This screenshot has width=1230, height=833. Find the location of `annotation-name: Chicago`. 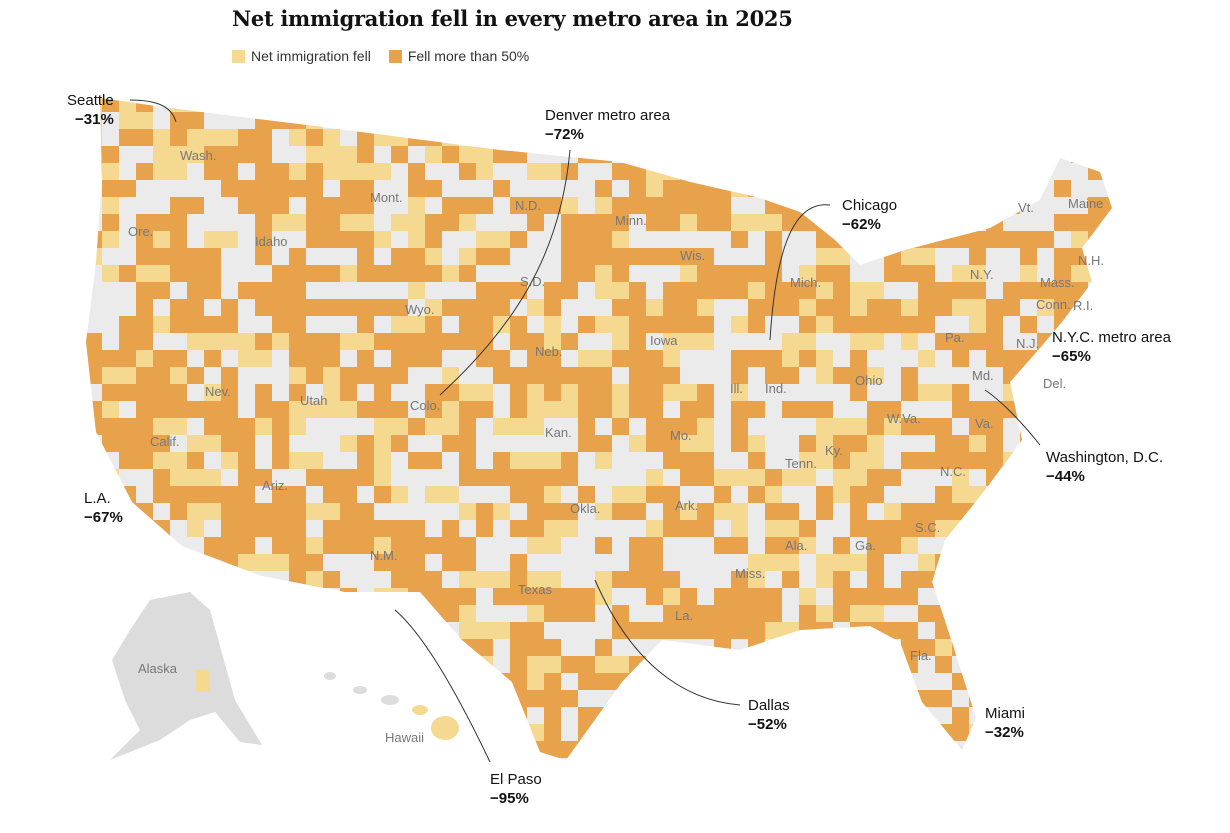

annotation-name: Chicago is located at coordinates (869, 205).